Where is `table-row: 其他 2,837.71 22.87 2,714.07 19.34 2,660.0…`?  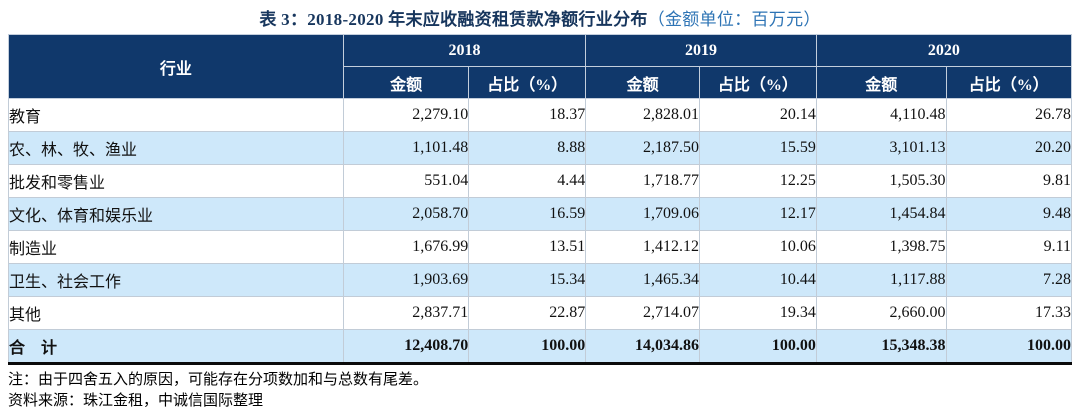
table-row: 其他 2,837.71 22.87 2,714.07 19.34 2,660.0… is located at coordinates (540, 313).